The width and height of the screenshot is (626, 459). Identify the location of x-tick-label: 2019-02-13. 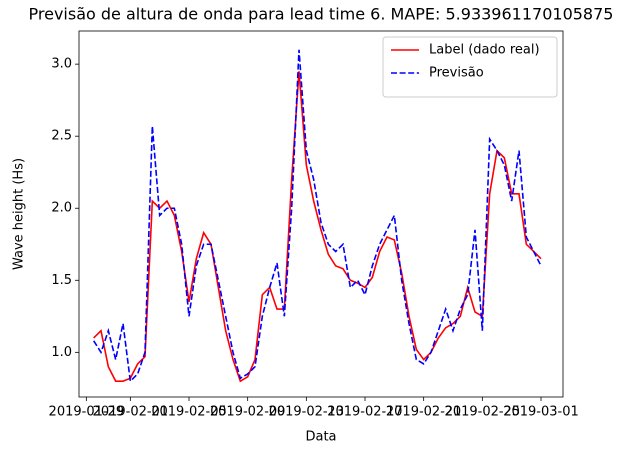
(307, 412).